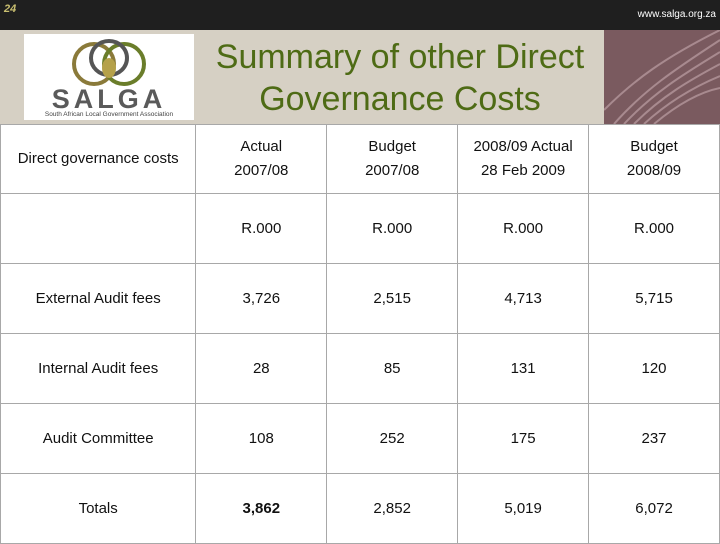 The height and width of the screenshot is (544, 720). I want to click on value-cell: 85, so click(392, 368).